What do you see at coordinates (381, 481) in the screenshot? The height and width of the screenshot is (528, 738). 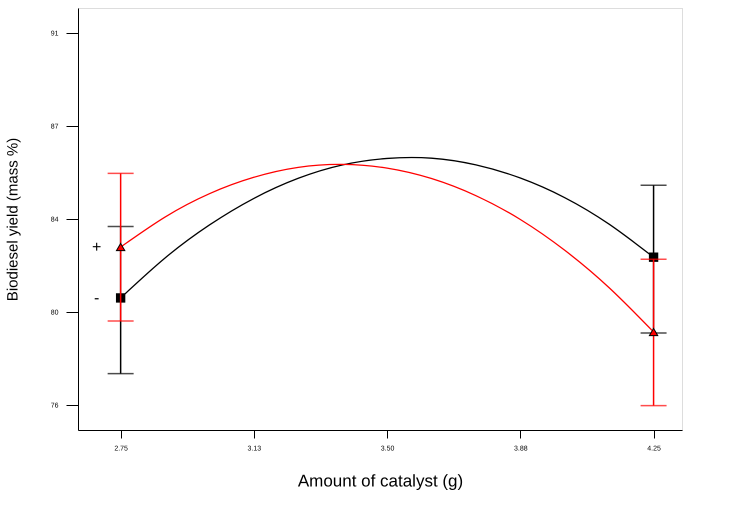 I see `x-axis-title: Amount of catalyst (g)` at bounding box center [381, 481].